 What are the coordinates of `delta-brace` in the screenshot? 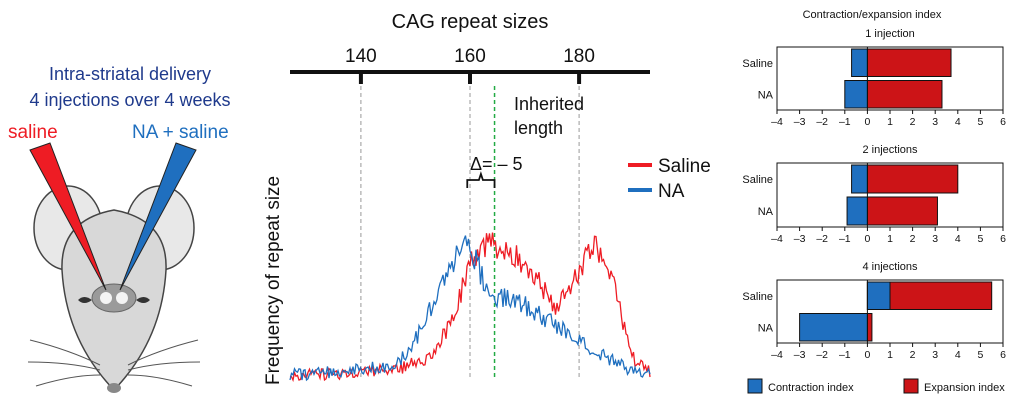 It's located at (481, 179).